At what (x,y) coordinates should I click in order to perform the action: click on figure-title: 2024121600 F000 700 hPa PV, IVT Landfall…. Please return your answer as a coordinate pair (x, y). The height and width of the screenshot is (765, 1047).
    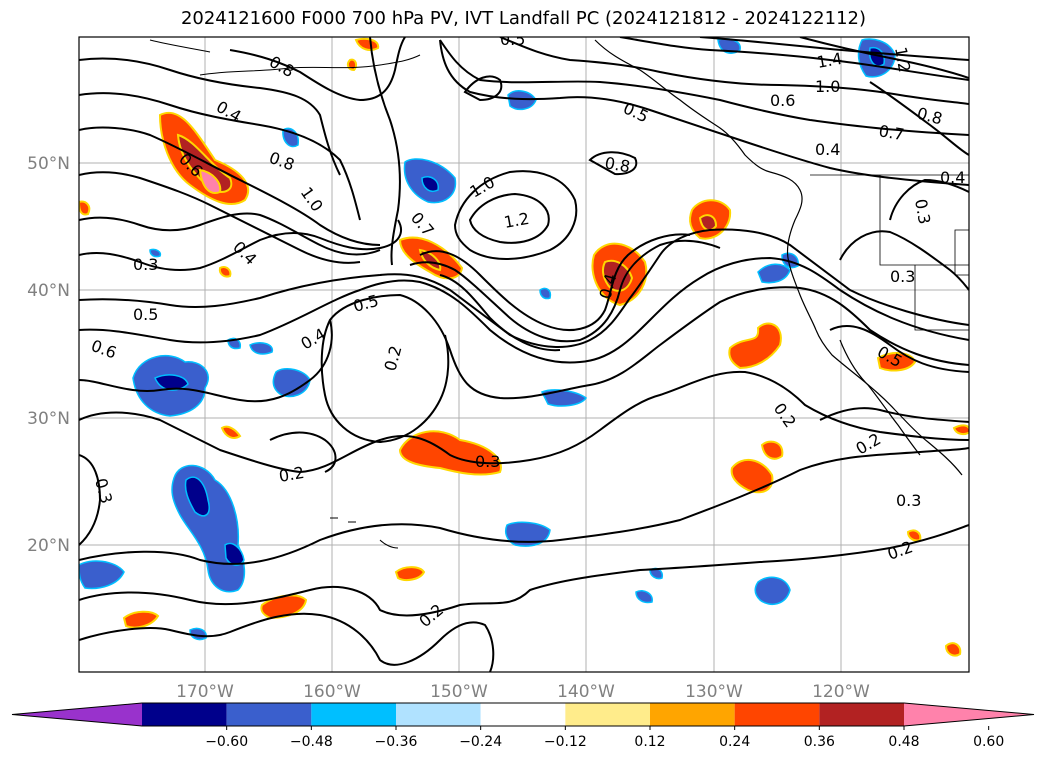
    Looking at the image, I should click on (523, 18).